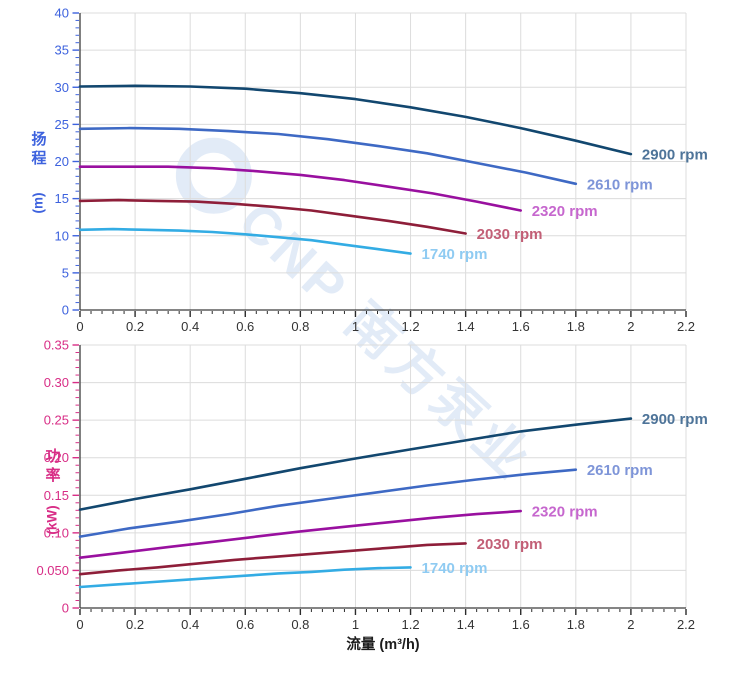  Describe the element at coordinates (65, 272) in the screenshot. I see `y-tick-label: 5` at that location.